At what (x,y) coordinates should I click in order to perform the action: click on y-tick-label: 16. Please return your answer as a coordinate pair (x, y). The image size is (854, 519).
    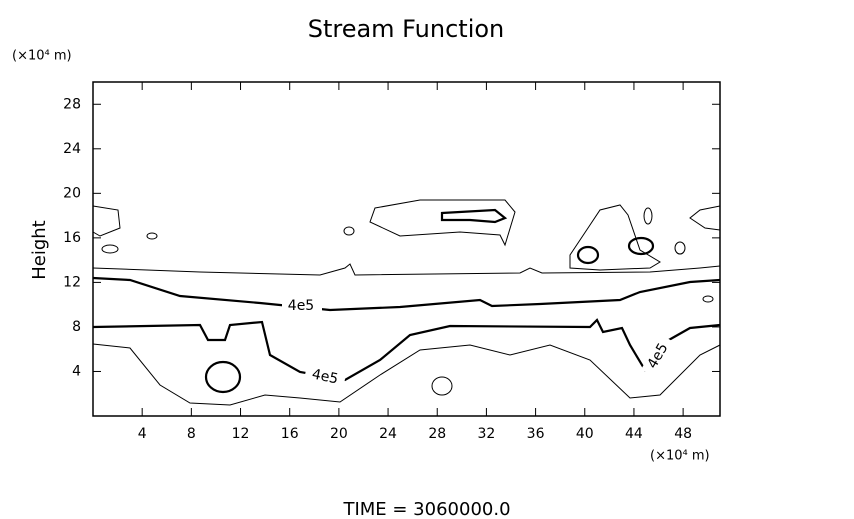
    Looking at the image, I should click on (72, 238).